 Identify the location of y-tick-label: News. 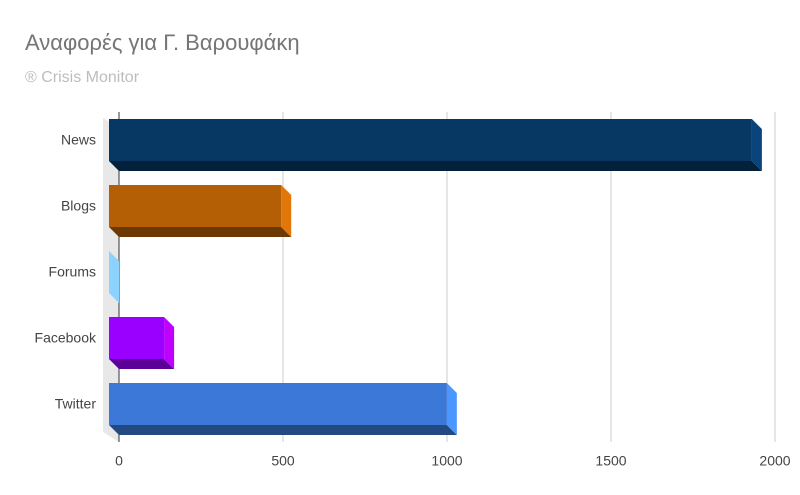
(78, 140).